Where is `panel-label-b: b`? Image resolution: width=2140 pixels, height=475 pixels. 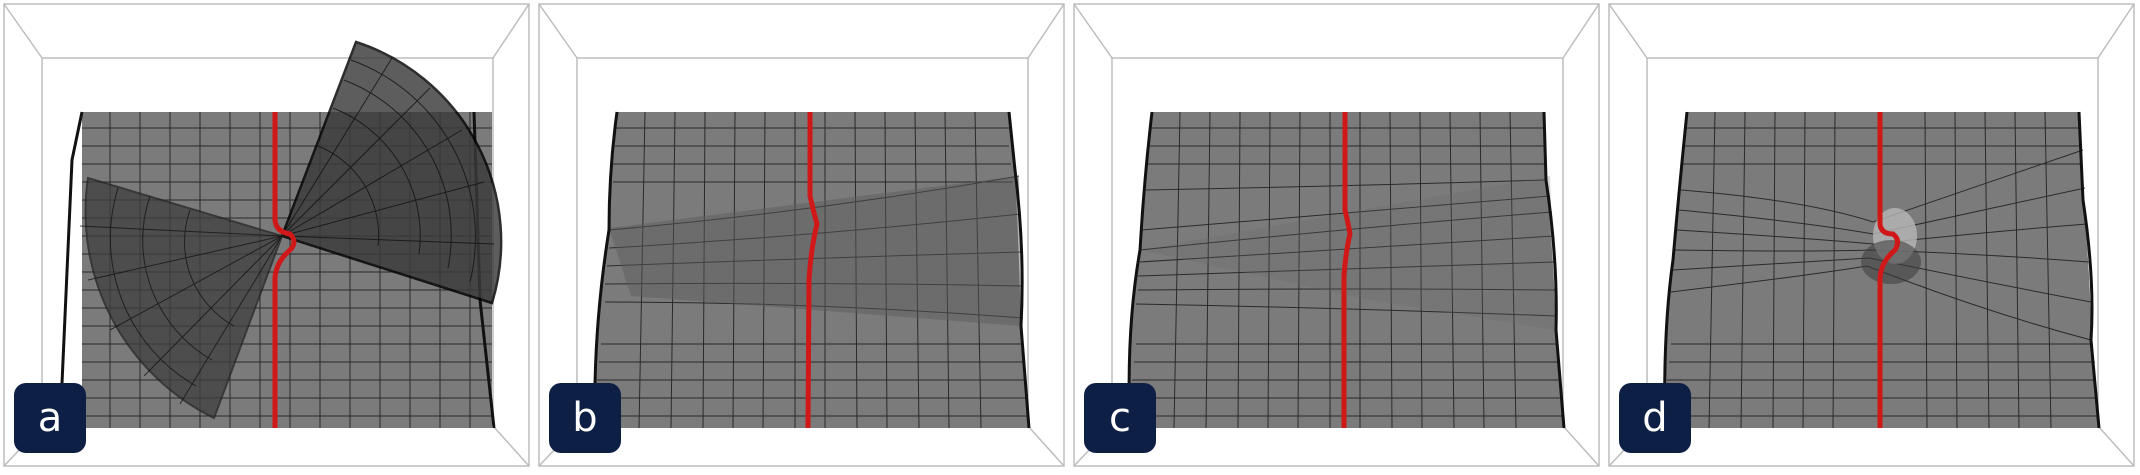 panel-label-b: b is located at coordinates (585, 418).